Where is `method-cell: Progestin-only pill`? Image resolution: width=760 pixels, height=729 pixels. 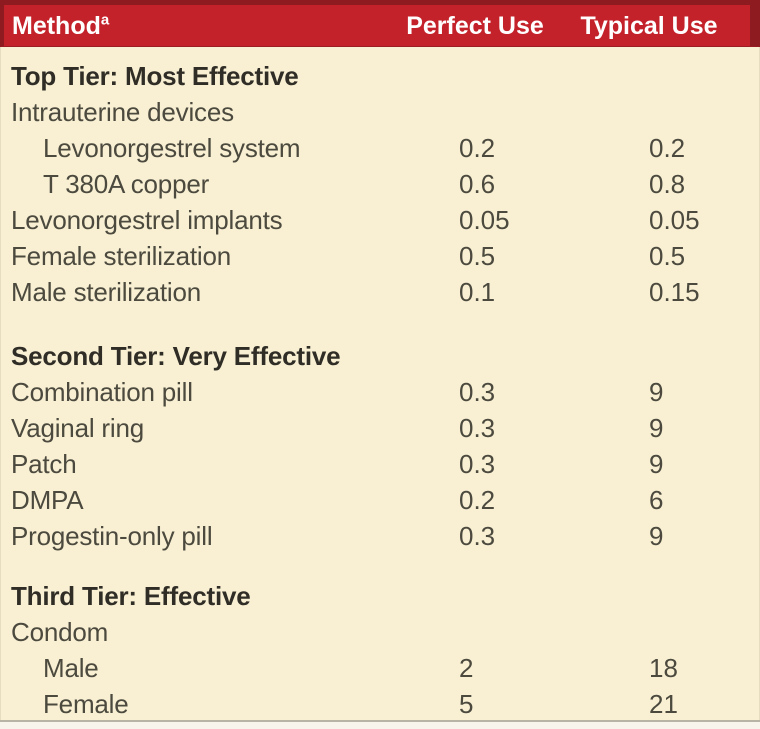
method-cell: Progestin-only pill is located at coordinates (112, 536).